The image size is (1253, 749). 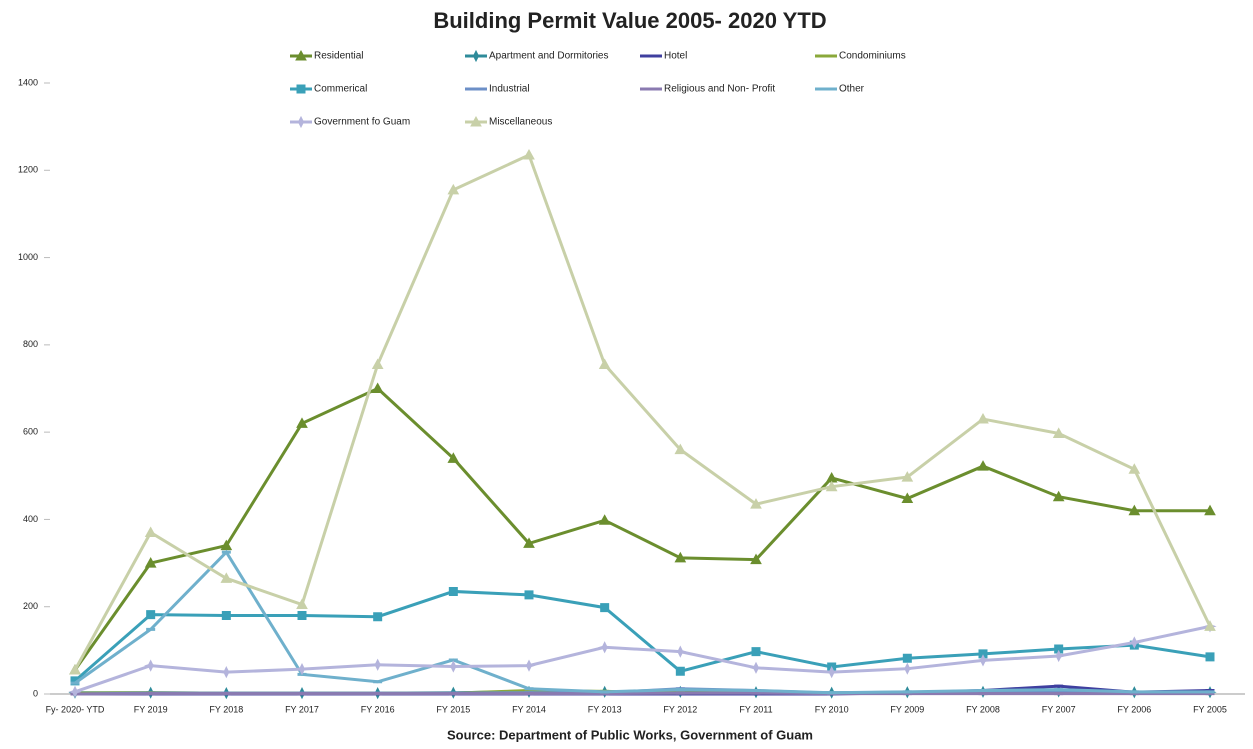 I want to click on x-tick-label: FY 2019, so click(x=151, y=709).